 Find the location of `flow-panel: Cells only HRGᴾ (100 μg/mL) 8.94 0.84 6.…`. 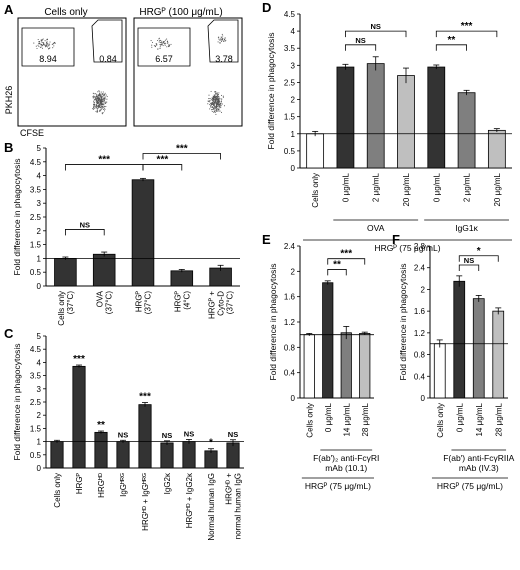

flow-panel: Cells only HRGᴾ (100 μg/mL) 8.94 0.84 6.… is located at coordinates (123, 72).